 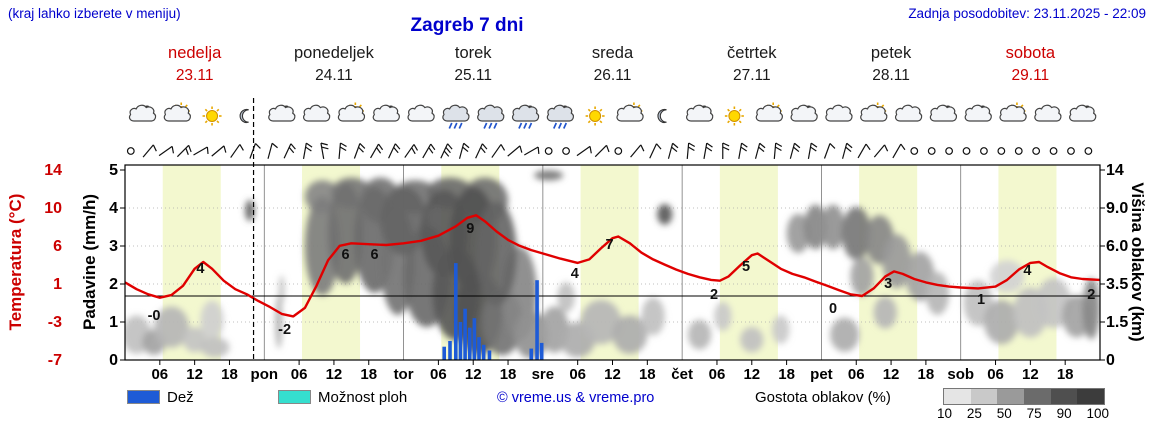 I want to click on temp-value-label: 4, so click(x=200, y=269).